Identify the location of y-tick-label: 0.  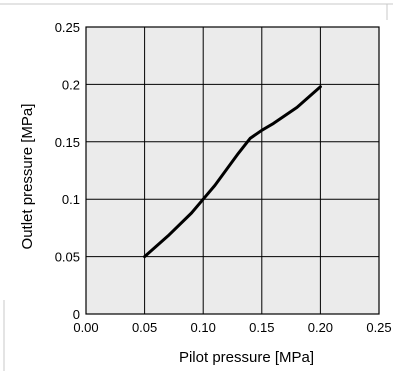
(76, 314).